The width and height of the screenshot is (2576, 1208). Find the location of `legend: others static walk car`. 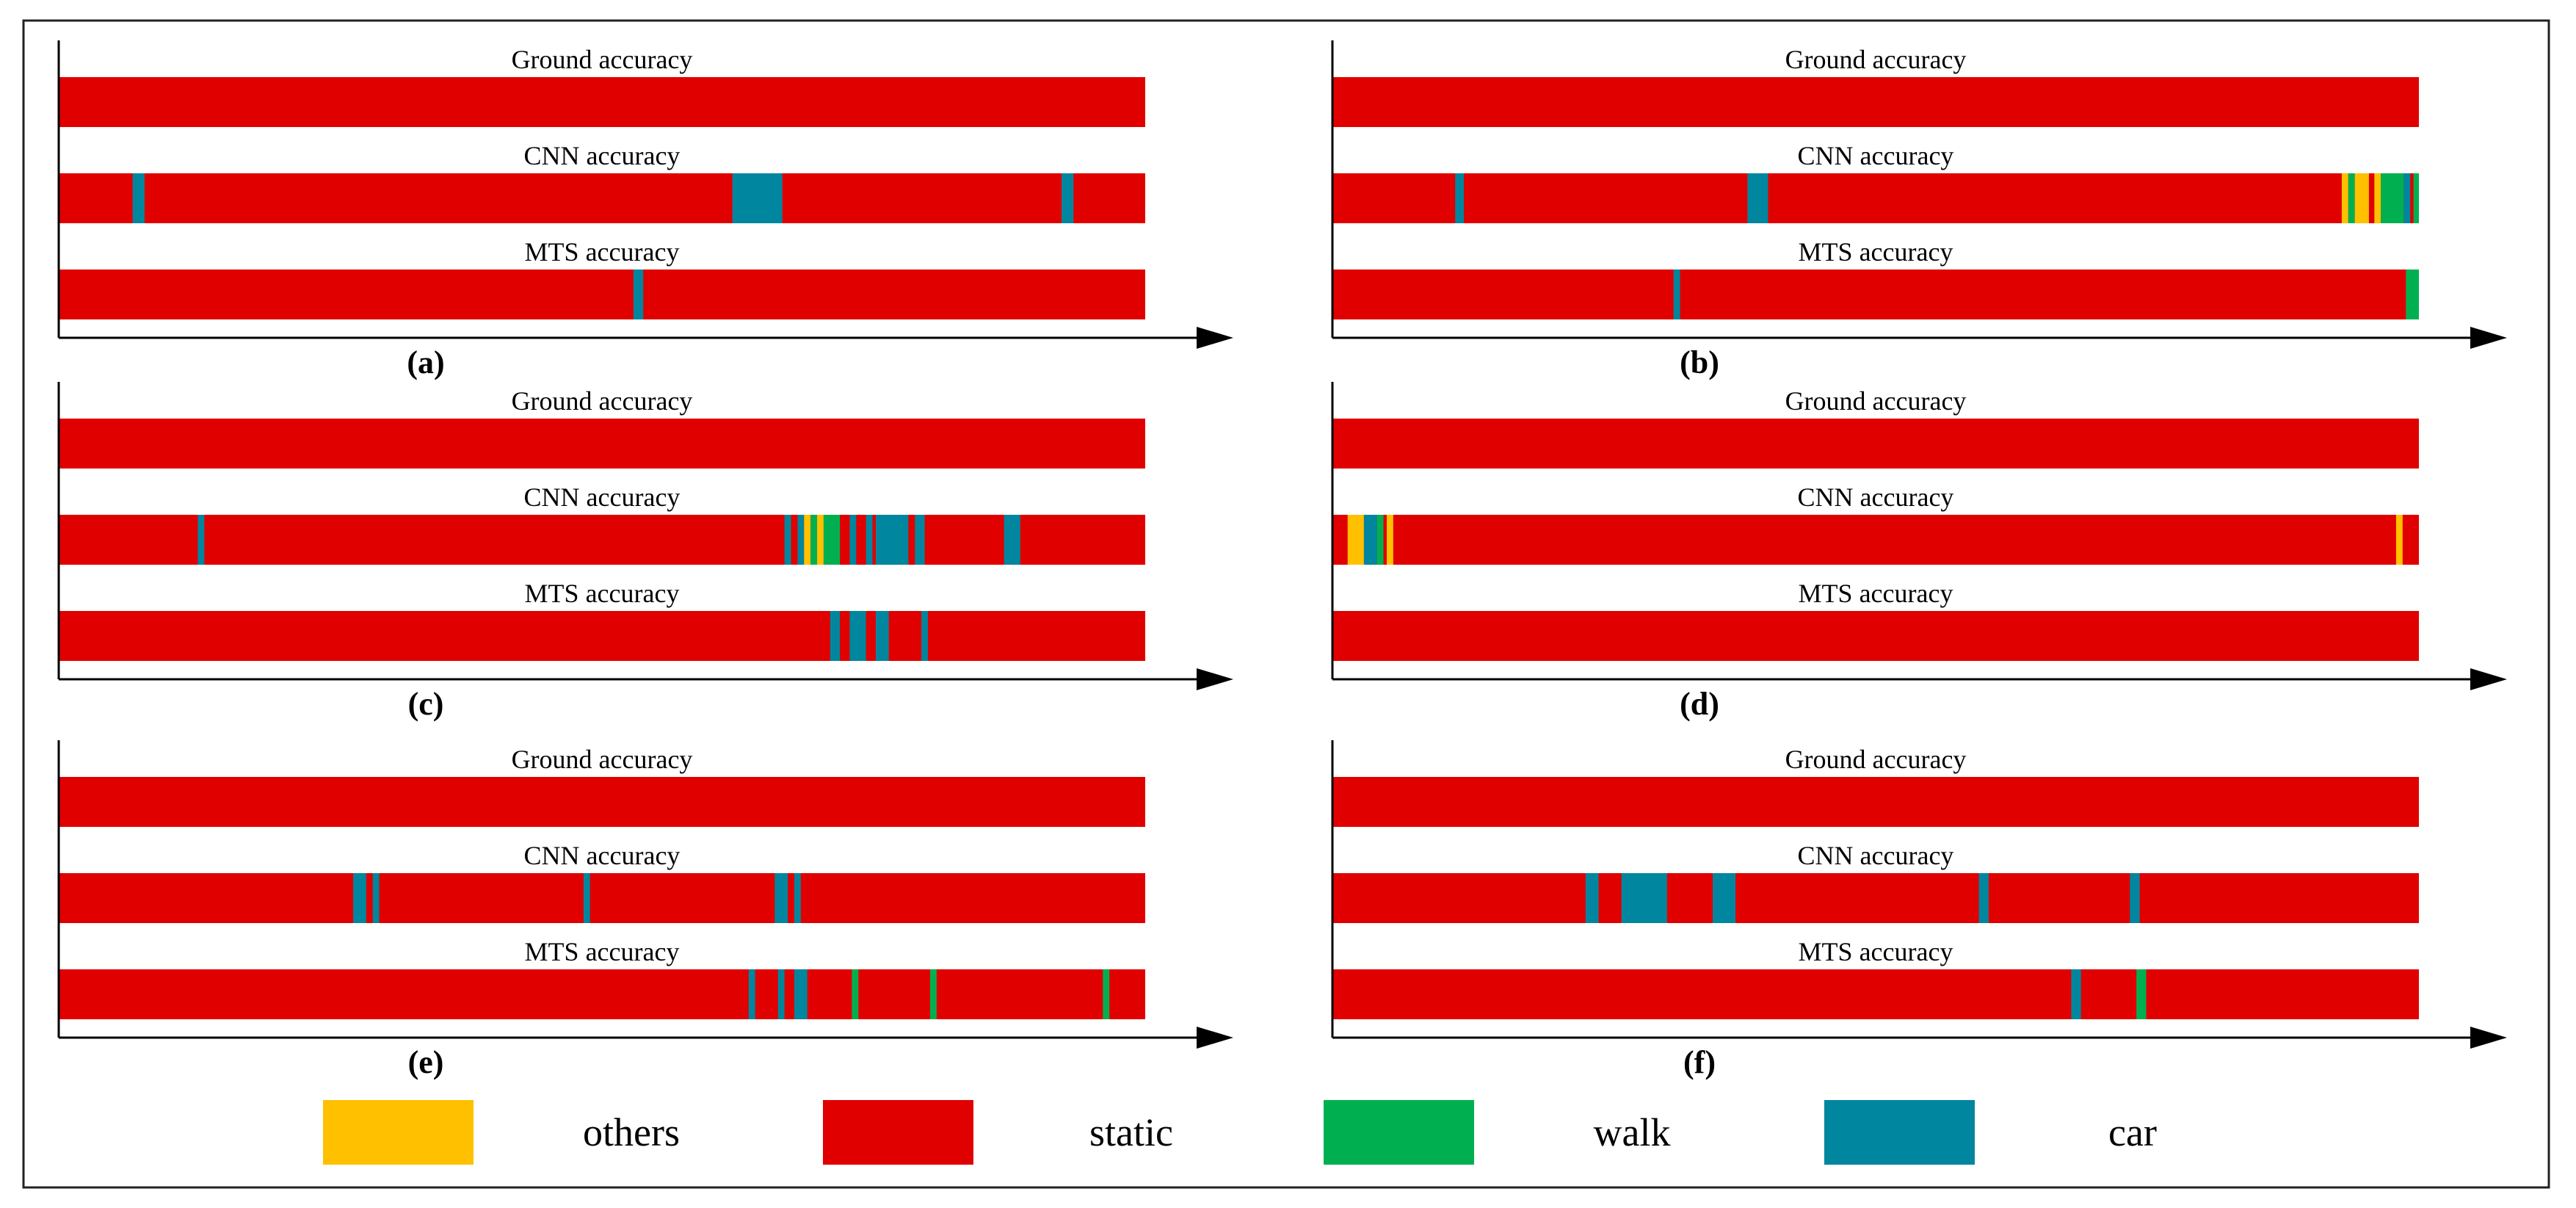

legend: others static walk car is located at coordinates (1240, 1132).